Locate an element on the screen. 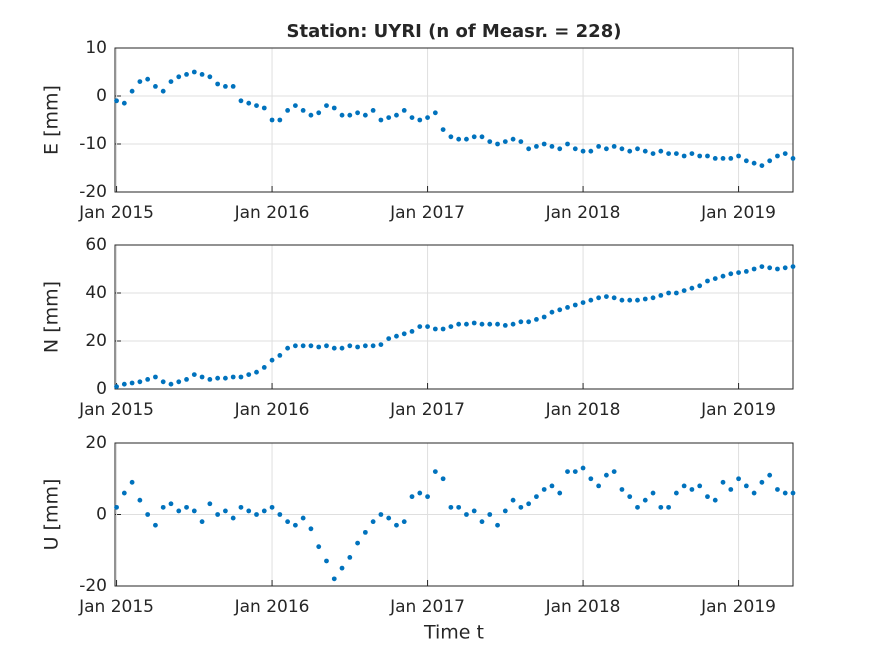  y-tick-label: -20 is located at coordinates (93, 586).